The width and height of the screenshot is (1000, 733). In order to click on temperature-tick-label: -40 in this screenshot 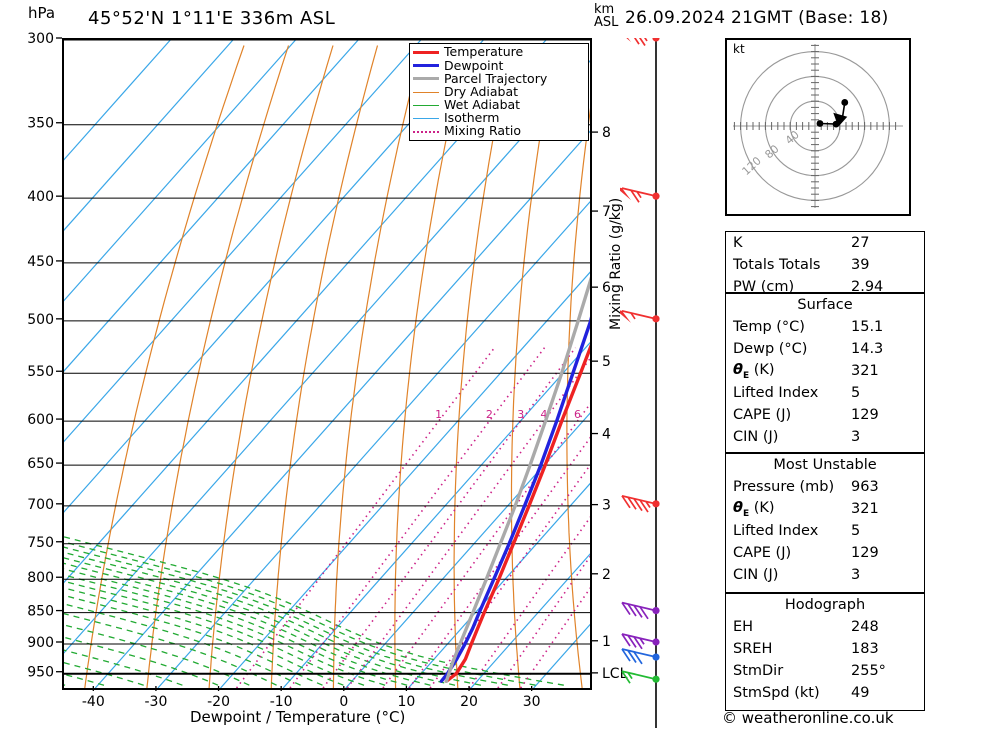, I will do `click(93, 702)`.